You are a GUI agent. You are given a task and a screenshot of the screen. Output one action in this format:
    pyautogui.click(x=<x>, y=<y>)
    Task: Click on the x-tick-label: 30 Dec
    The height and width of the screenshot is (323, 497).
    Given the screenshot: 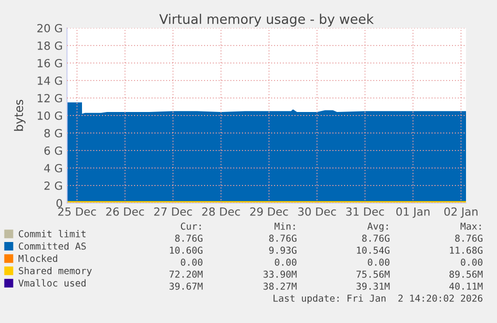 What is the action you would take?
    pyautogui.click(x=317, y=211)
    